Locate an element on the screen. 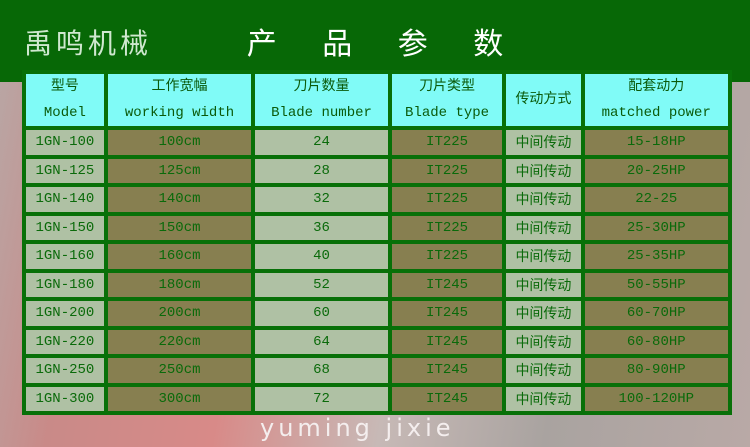 The height and width of the screenshot is (447, 750). column-header: 刀片类型 Blade type is located at coordinates (447, 100).